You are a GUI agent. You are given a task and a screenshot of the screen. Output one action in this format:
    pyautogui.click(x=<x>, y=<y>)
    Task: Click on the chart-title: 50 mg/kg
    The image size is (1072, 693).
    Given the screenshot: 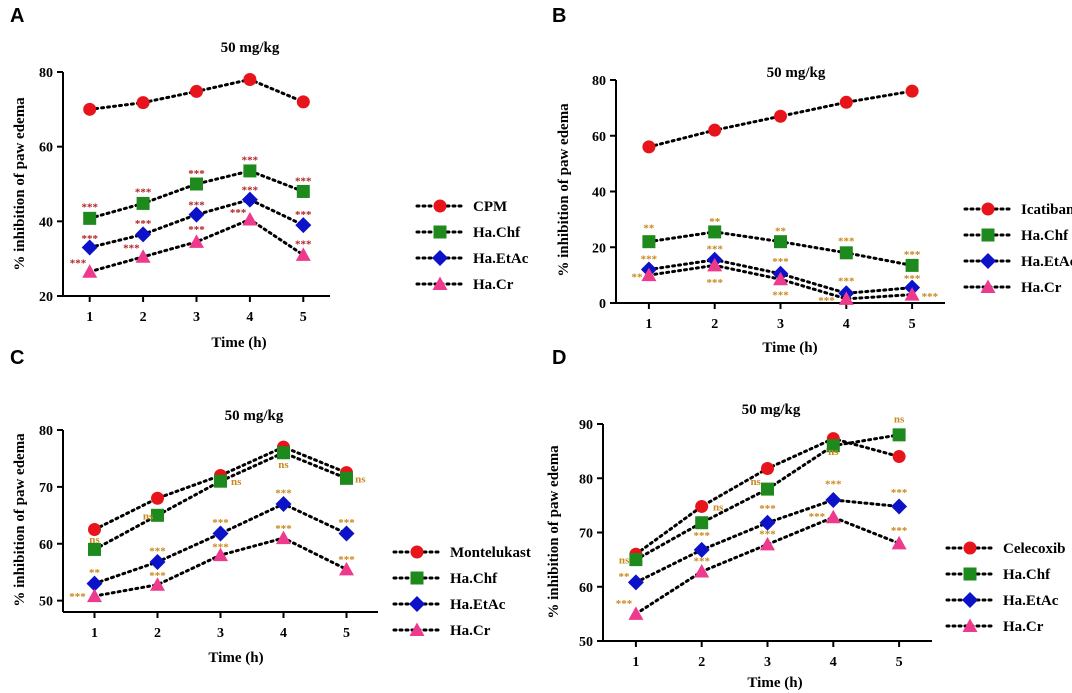 What is the action you would take?
    pyautogui.click(x=796, y=73)
    